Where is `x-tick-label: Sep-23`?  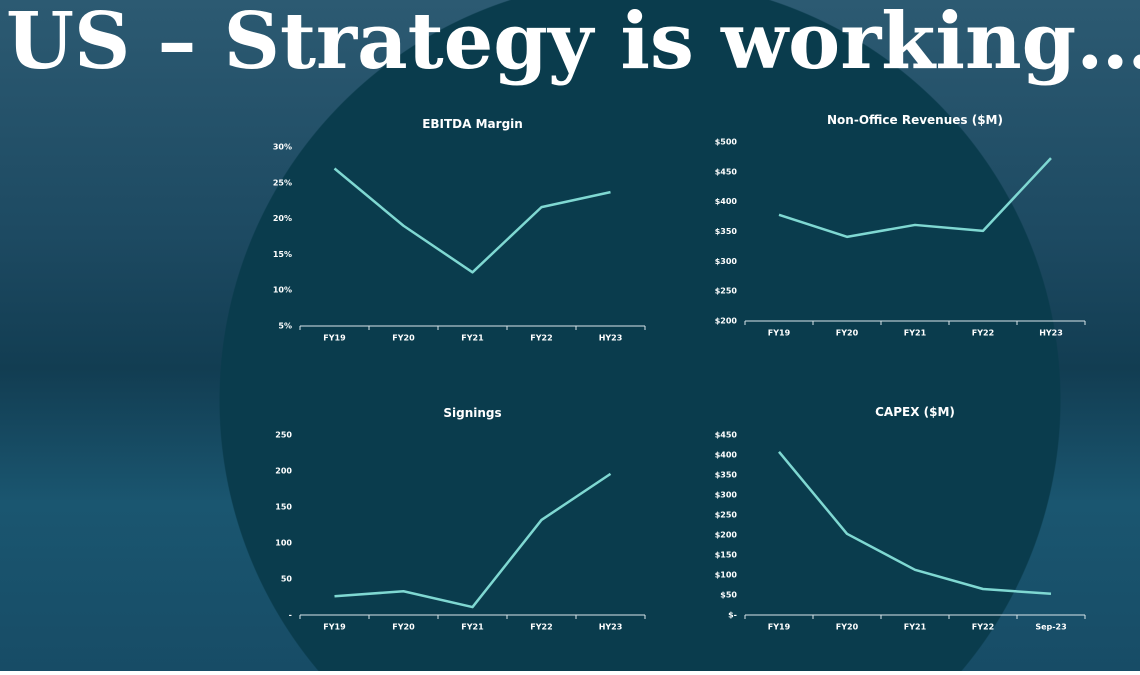 x-tick-label: Sep-23 is located at coordinates (1050, 627).